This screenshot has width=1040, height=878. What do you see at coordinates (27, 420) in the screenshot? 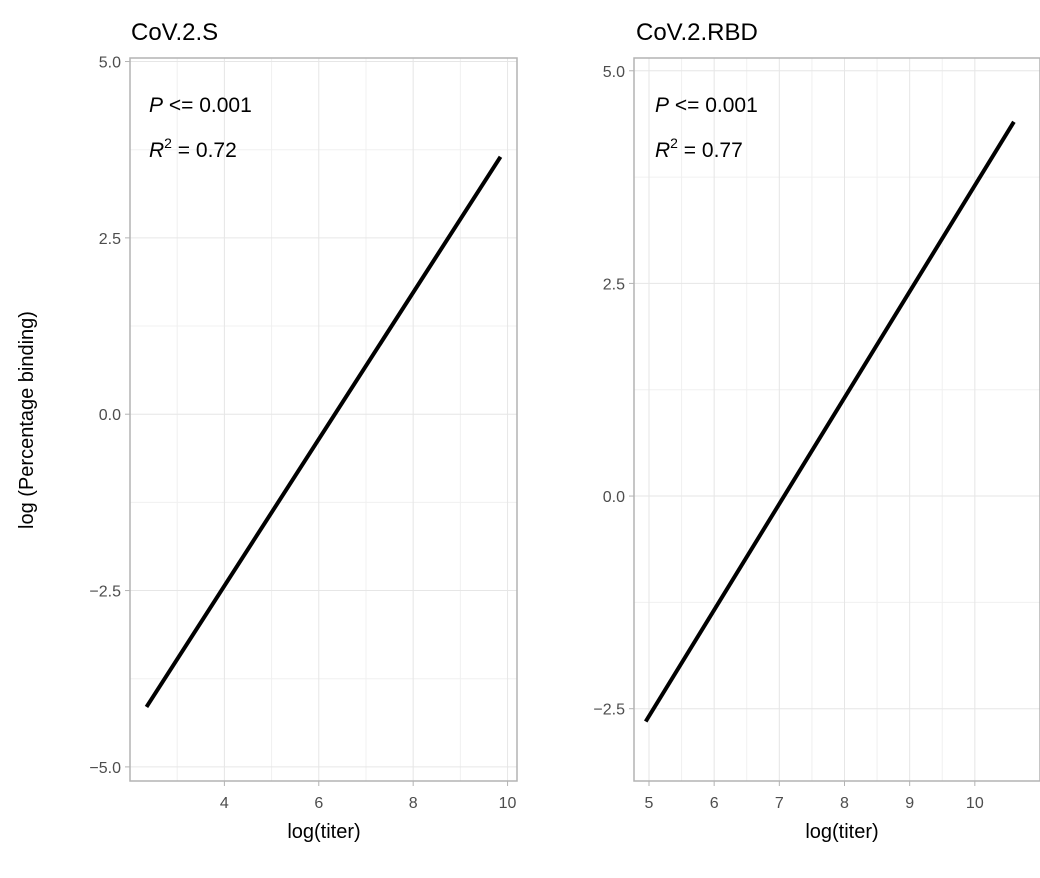
I see `y-axis-title: log (Percentage binding)` at bounding box center [27, 420].